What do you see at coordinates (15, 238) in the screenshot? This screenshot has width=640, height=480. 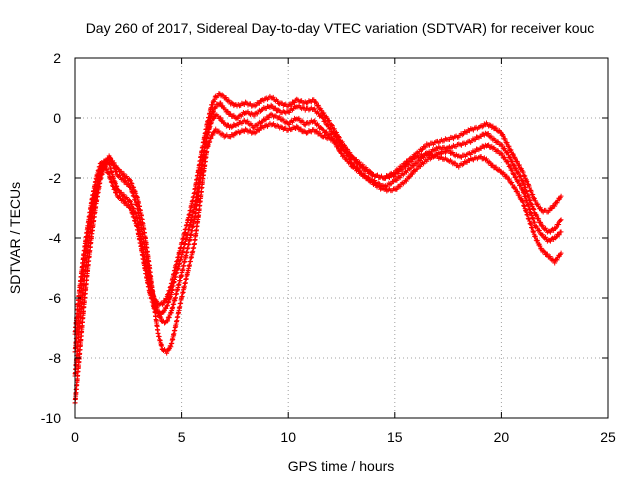 I see `y-axis-label: SDTVAR / TECUs` at bounding box center [15, 238].